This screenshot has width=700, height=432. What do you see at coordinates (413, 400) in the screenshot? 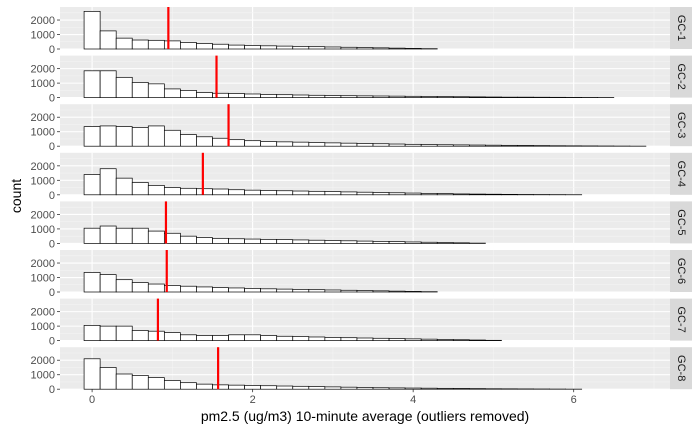
I see `x-tick-label: 4` at bounding box center [413, 400].